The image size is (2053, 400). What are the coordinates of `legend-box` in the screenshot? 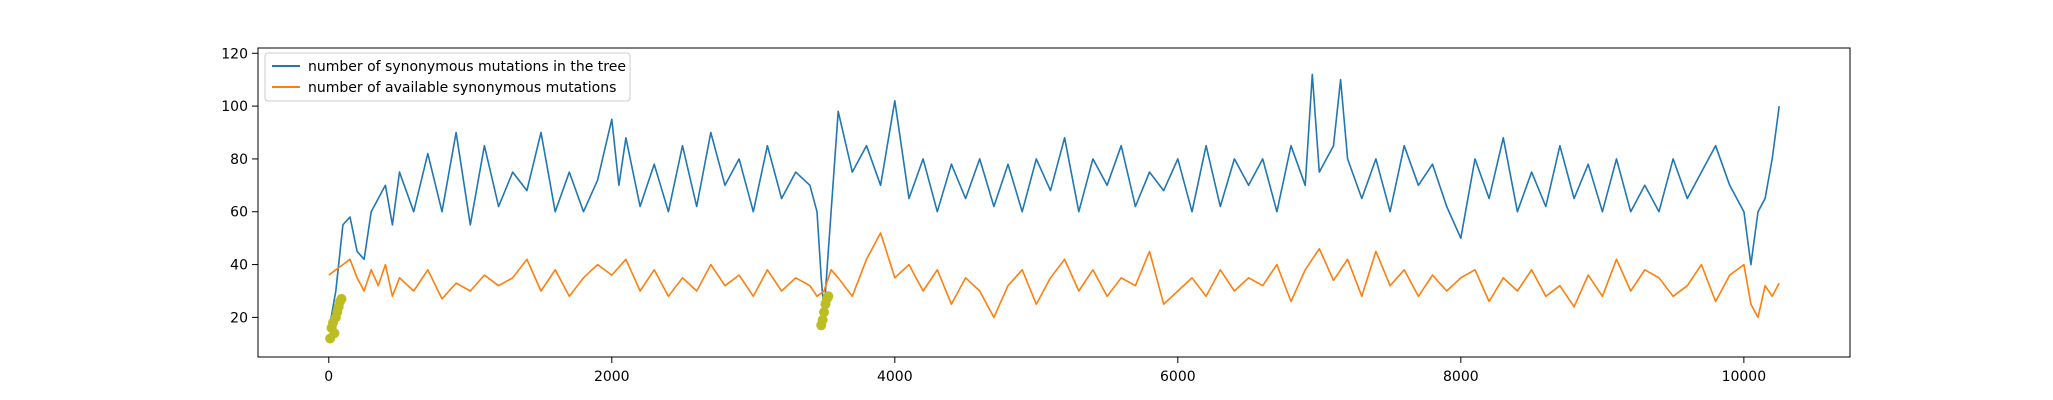 It's located at (447, 77).